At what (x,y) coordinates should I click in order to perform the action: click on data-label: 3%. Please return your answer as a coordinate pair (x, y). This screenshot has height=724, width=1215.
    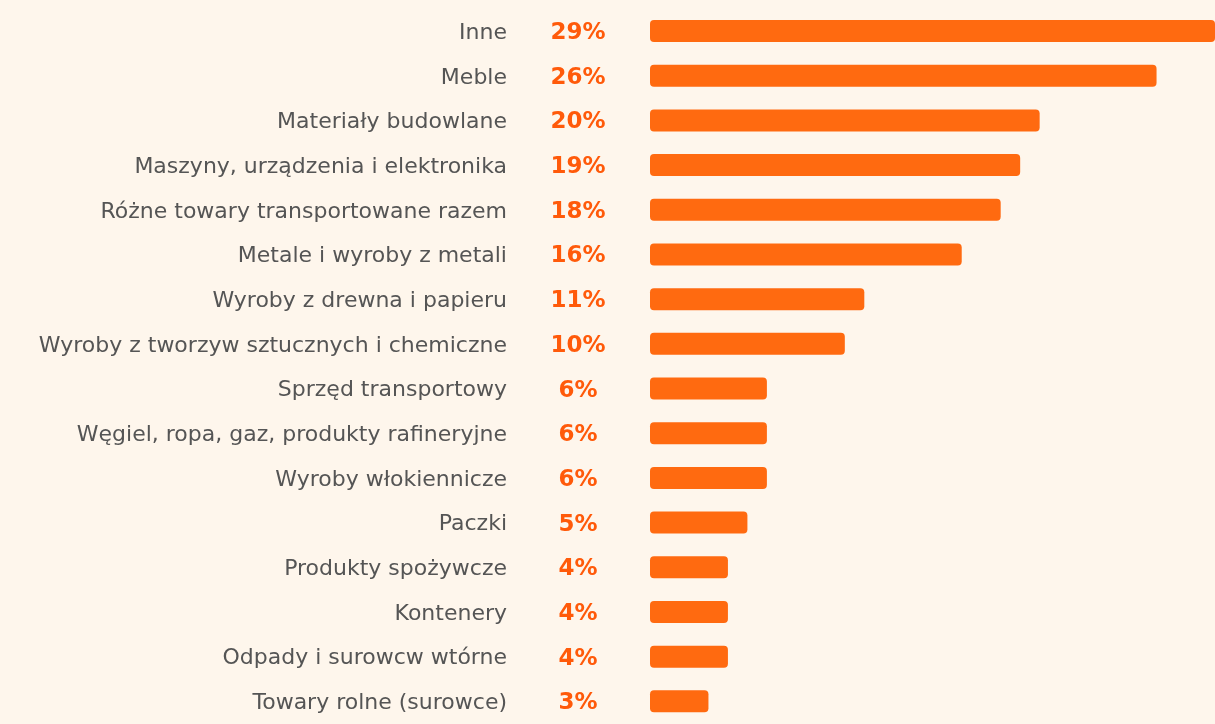
    Looking at the image, I should click on (578, 701).